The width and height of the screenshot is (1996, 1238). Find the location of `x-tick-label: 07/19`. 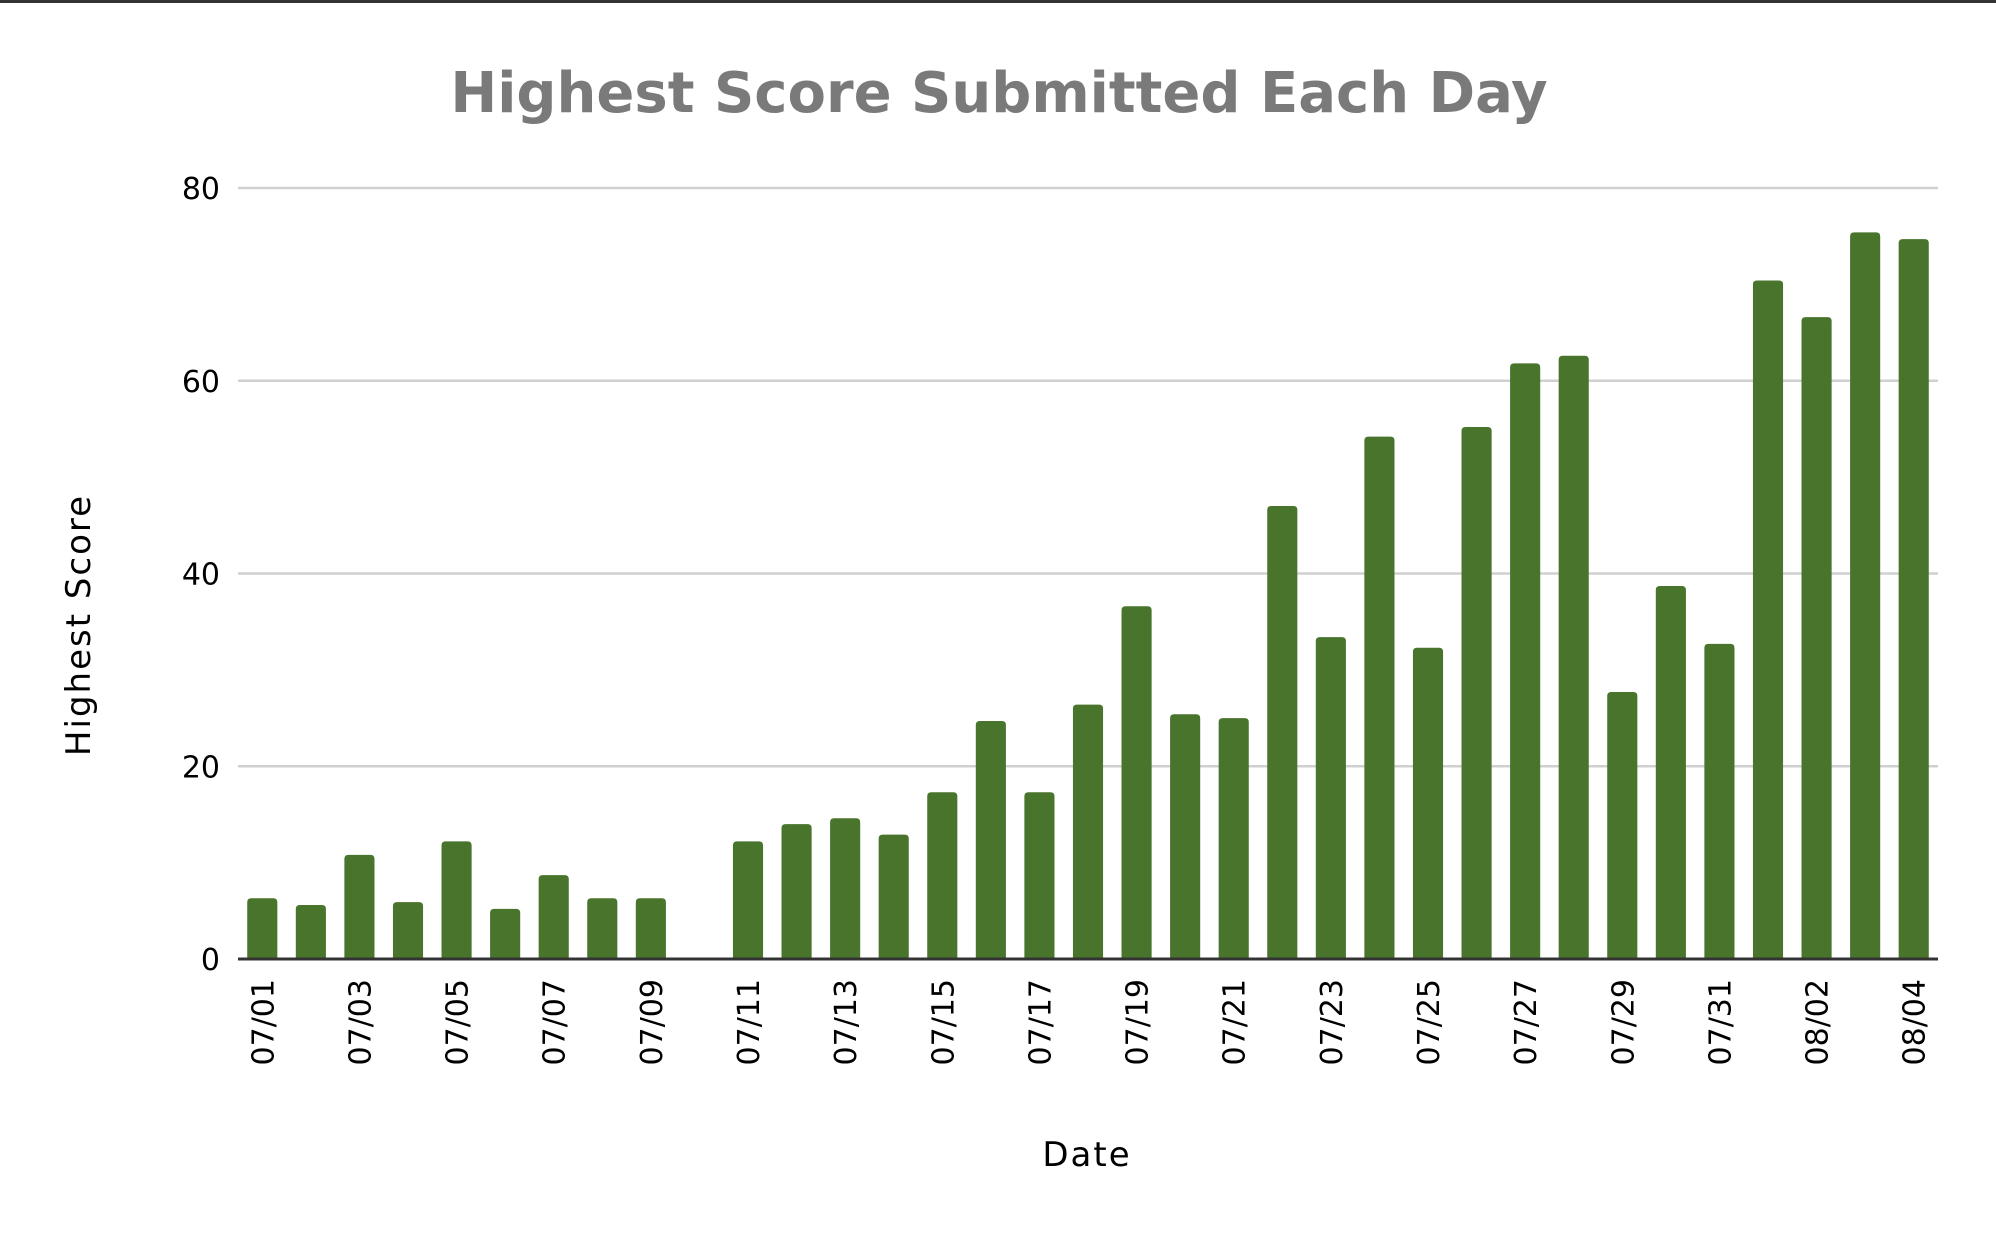

x-tick-label: 07/19 is located at coordinates (1138, 1022).